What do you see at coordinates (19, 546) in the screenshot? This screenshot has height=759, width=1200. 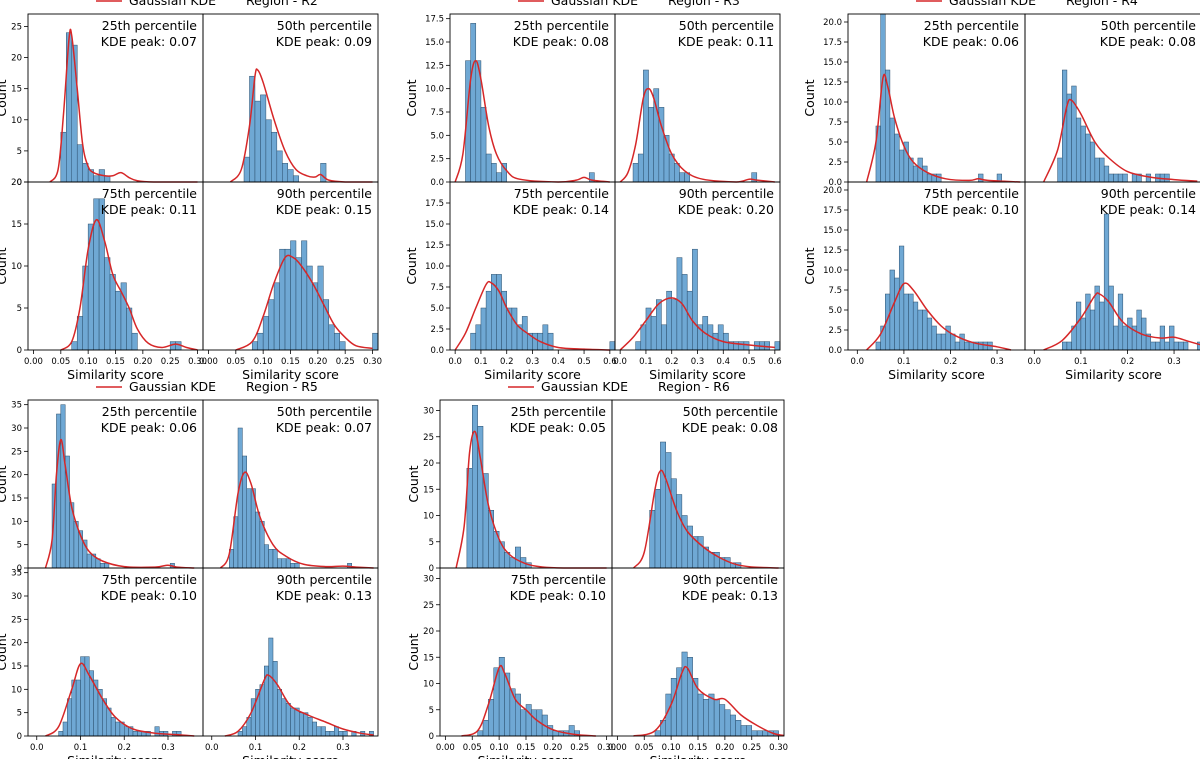 I see `y-tick-label: 5` at bounding box center [19, 546].